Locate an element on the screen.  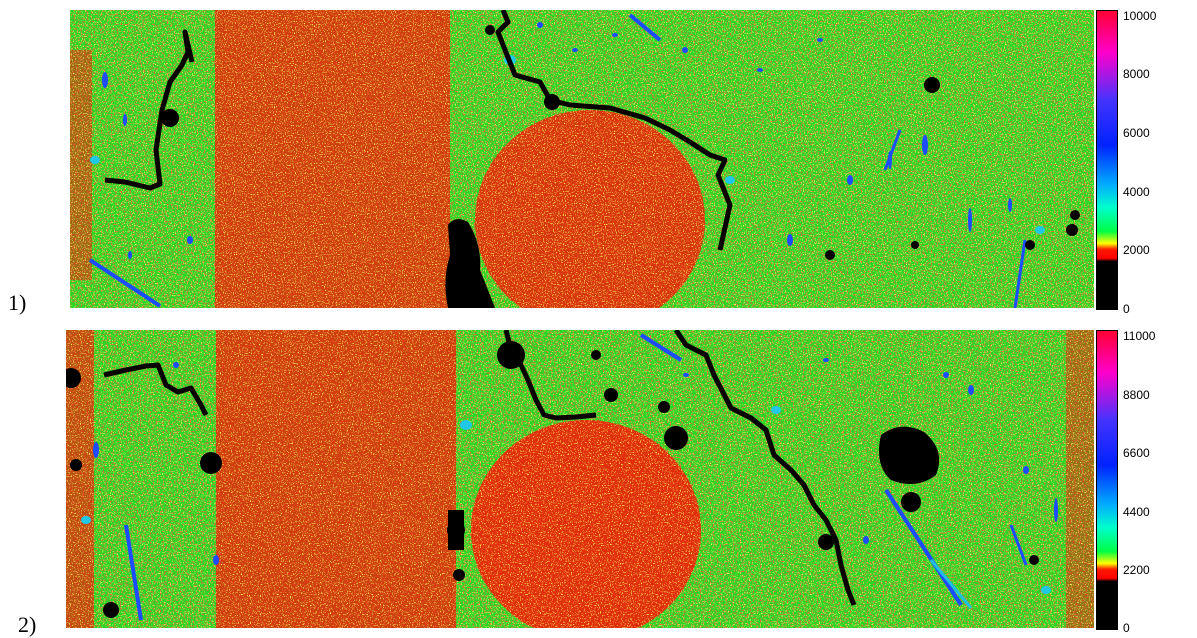
panel-2-tick-2200: 2200 is located at coordinates (1136, 570).